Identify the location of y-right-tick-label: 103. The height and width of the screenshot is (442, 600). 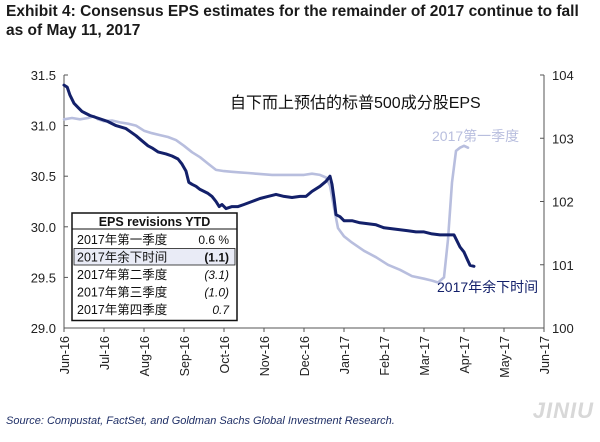
(563, 138).